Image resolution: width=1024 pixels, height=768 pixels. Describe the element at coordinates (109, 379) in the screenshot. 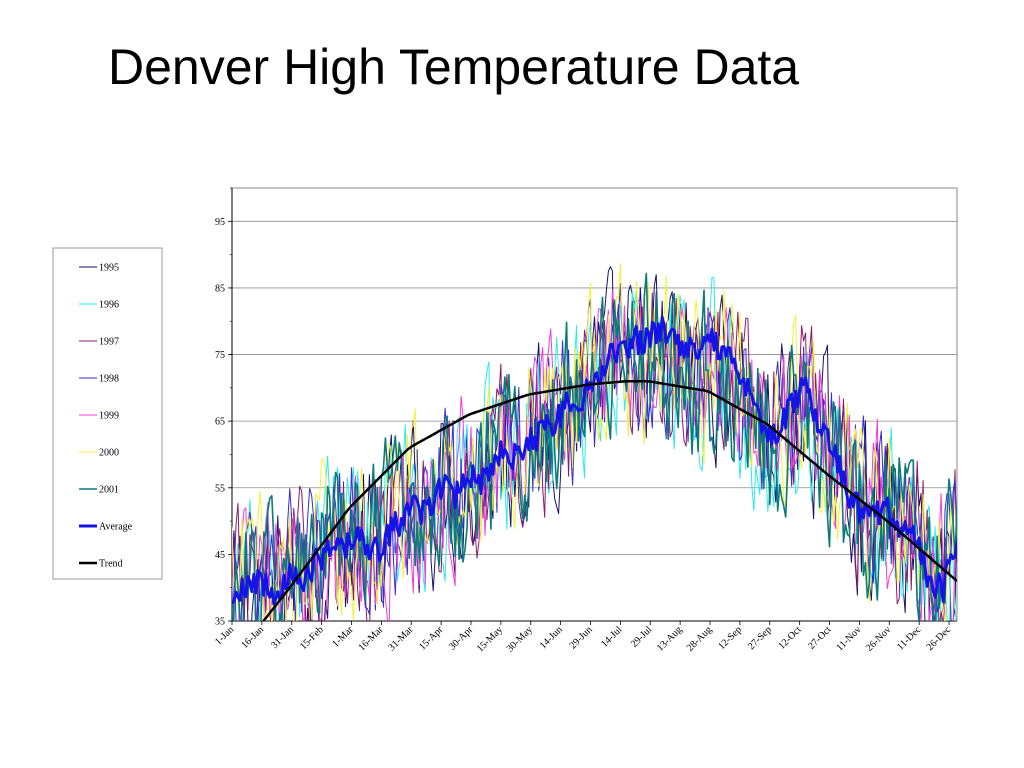

I see `legend-label-1998: 1998` at that location.